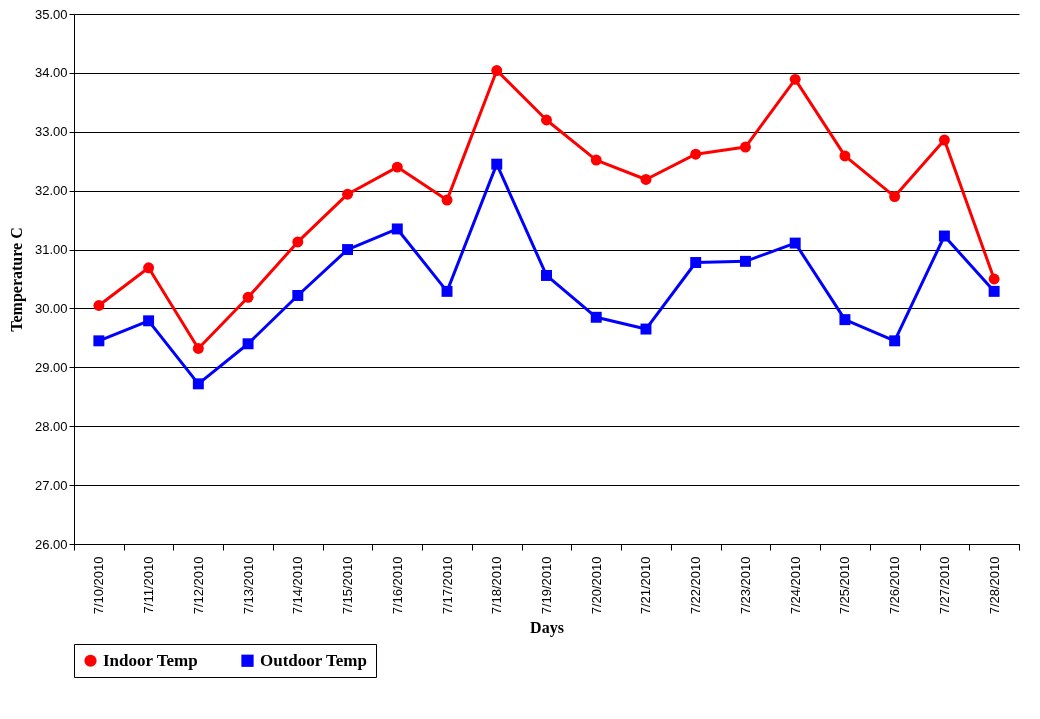 Image resolution: width=1040 pixels, height=719 pixels. Describe the element at coordinates (51, 132) in the screenshot. I see `y-tick-label: 33.00` at that location.